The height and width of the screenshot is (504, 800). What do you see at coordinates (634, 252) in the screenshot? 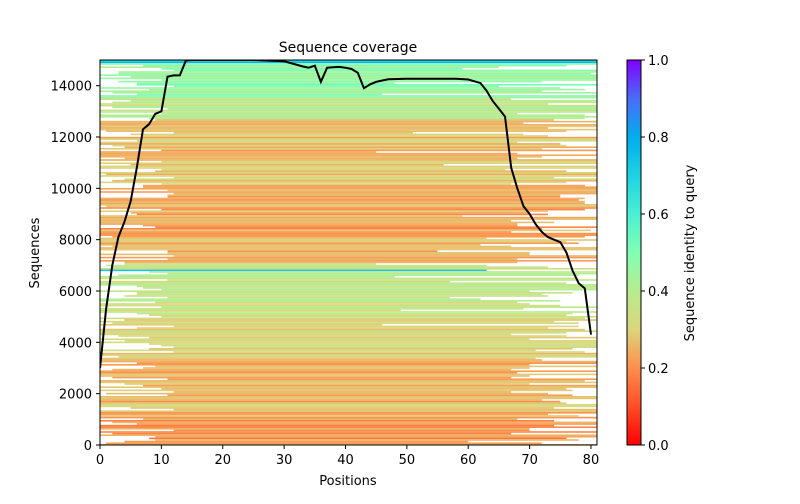
I see `colorbar` at bounding box center [634, 252].